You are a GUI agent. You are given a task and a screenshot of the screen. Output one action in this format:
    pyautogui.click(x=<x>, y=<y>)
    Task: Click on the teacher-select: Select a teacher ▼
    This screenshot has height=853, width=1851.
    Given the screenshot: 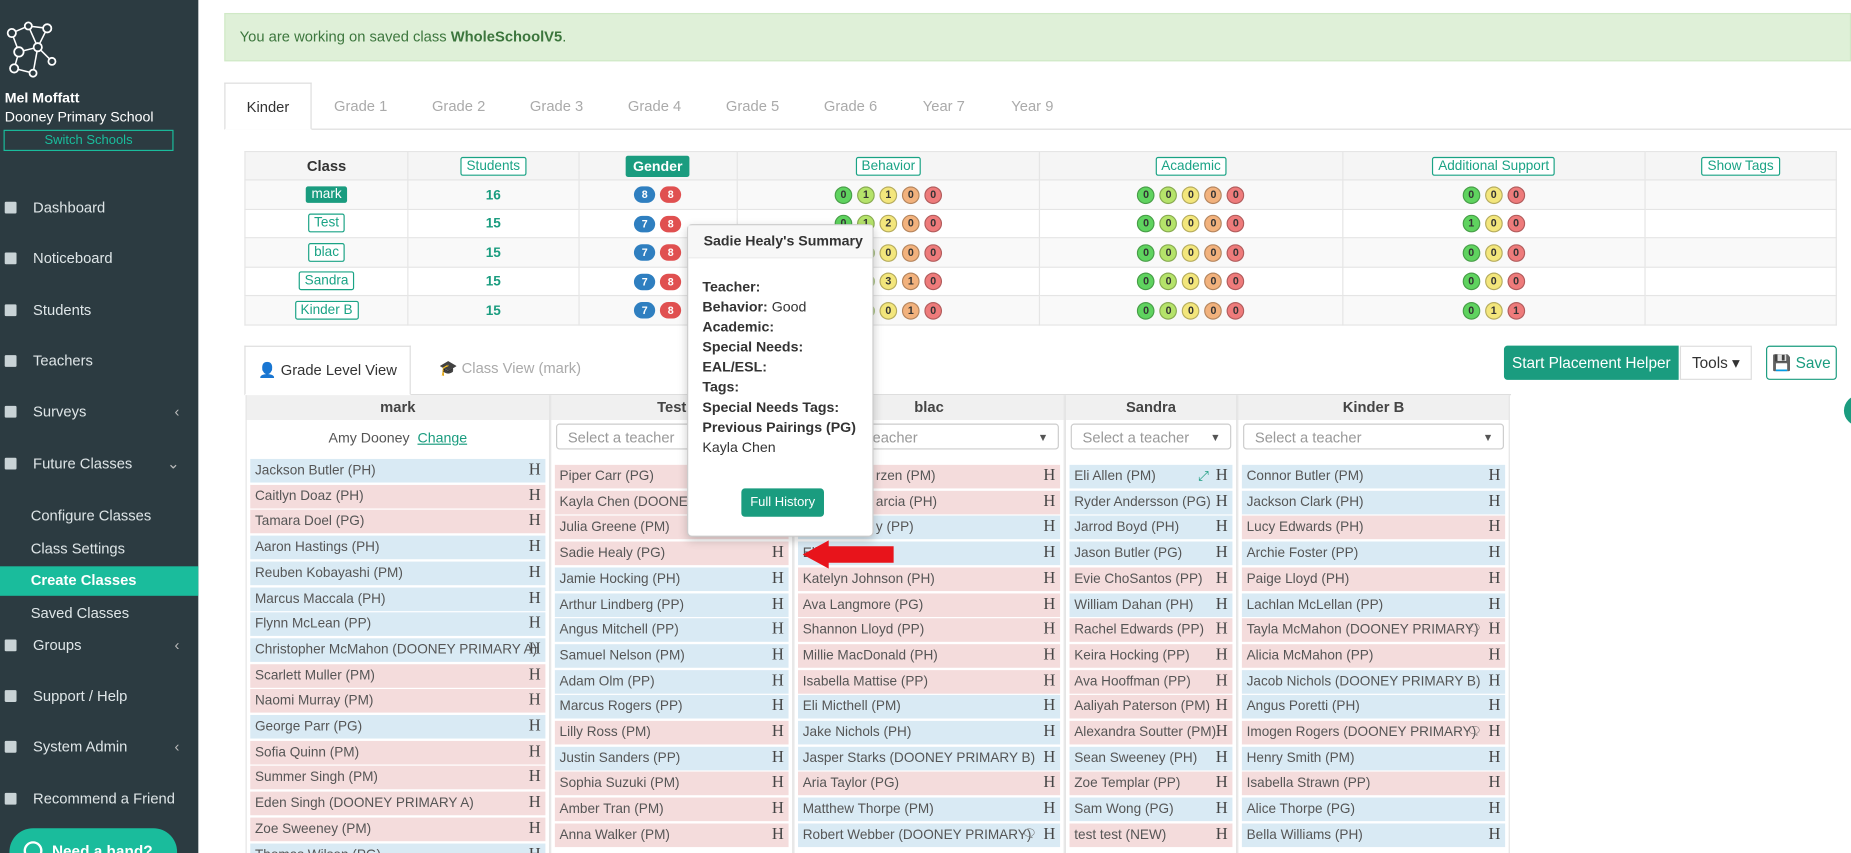 What is the action you would take?
    pyautogui.click(x=1151, y=436)
    